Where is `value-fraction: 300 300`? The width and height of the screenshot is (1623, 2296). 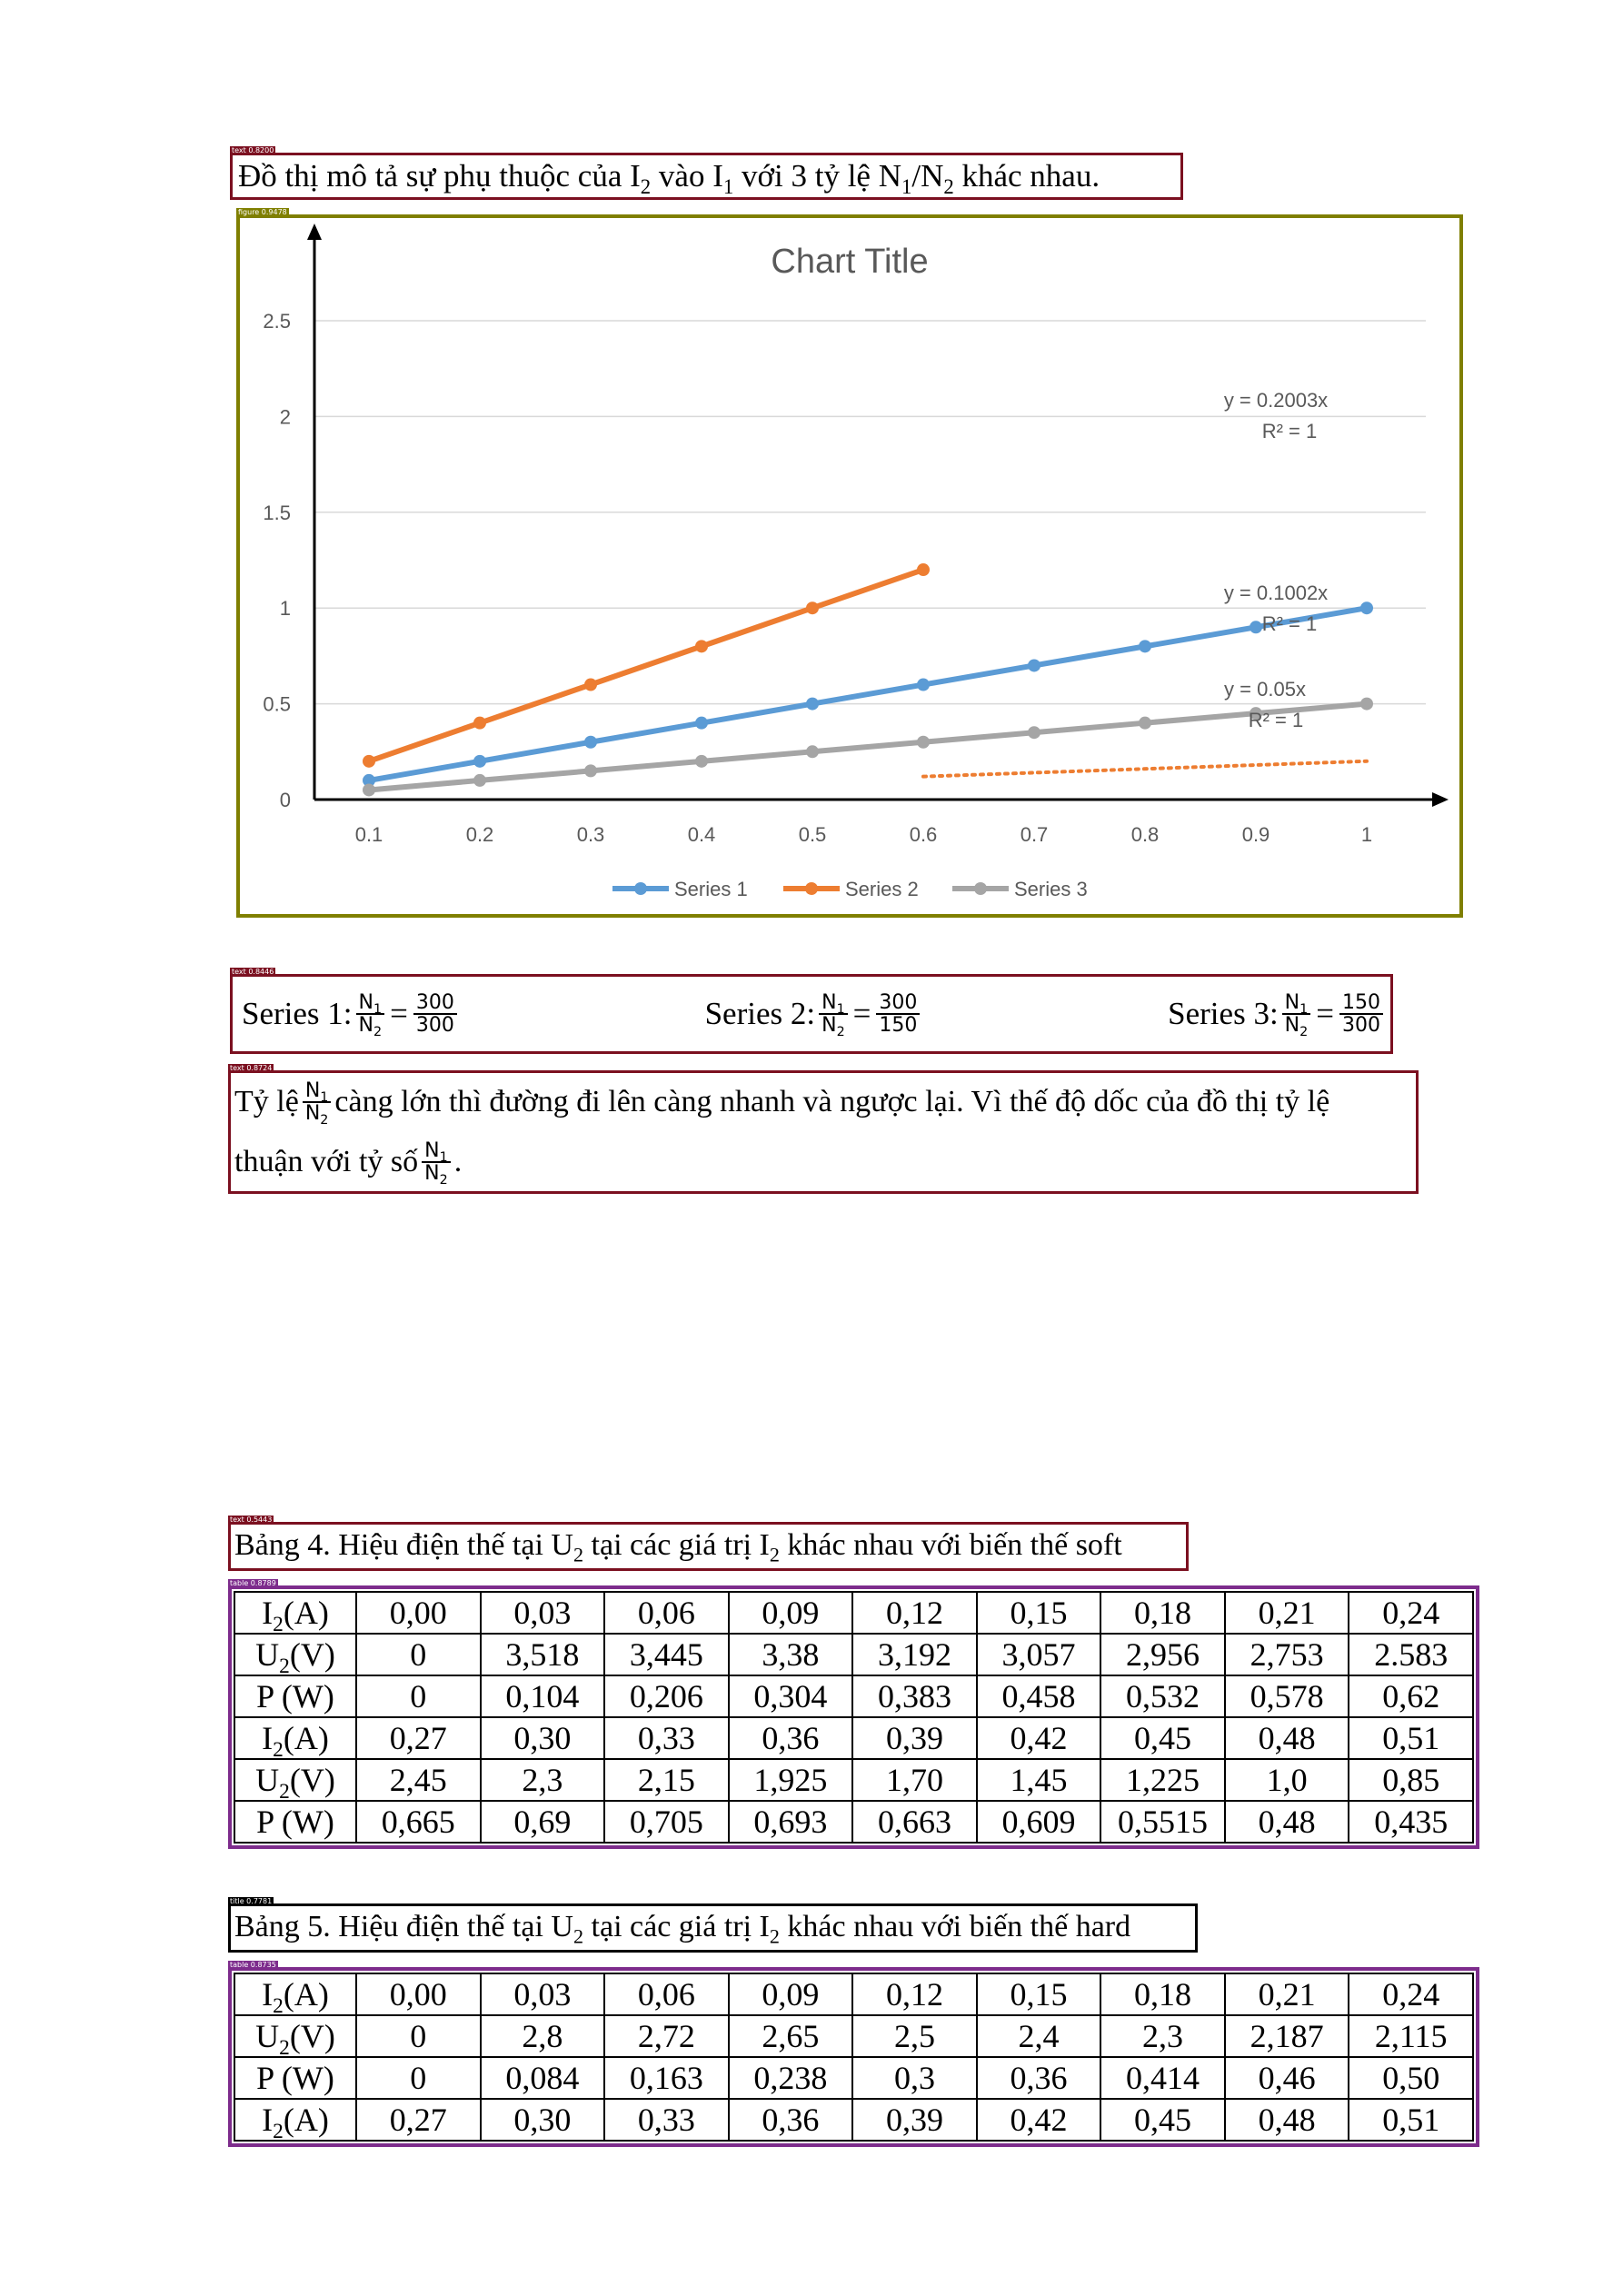
value-fraction: 300 300 is located at coordinates (435, 1014).